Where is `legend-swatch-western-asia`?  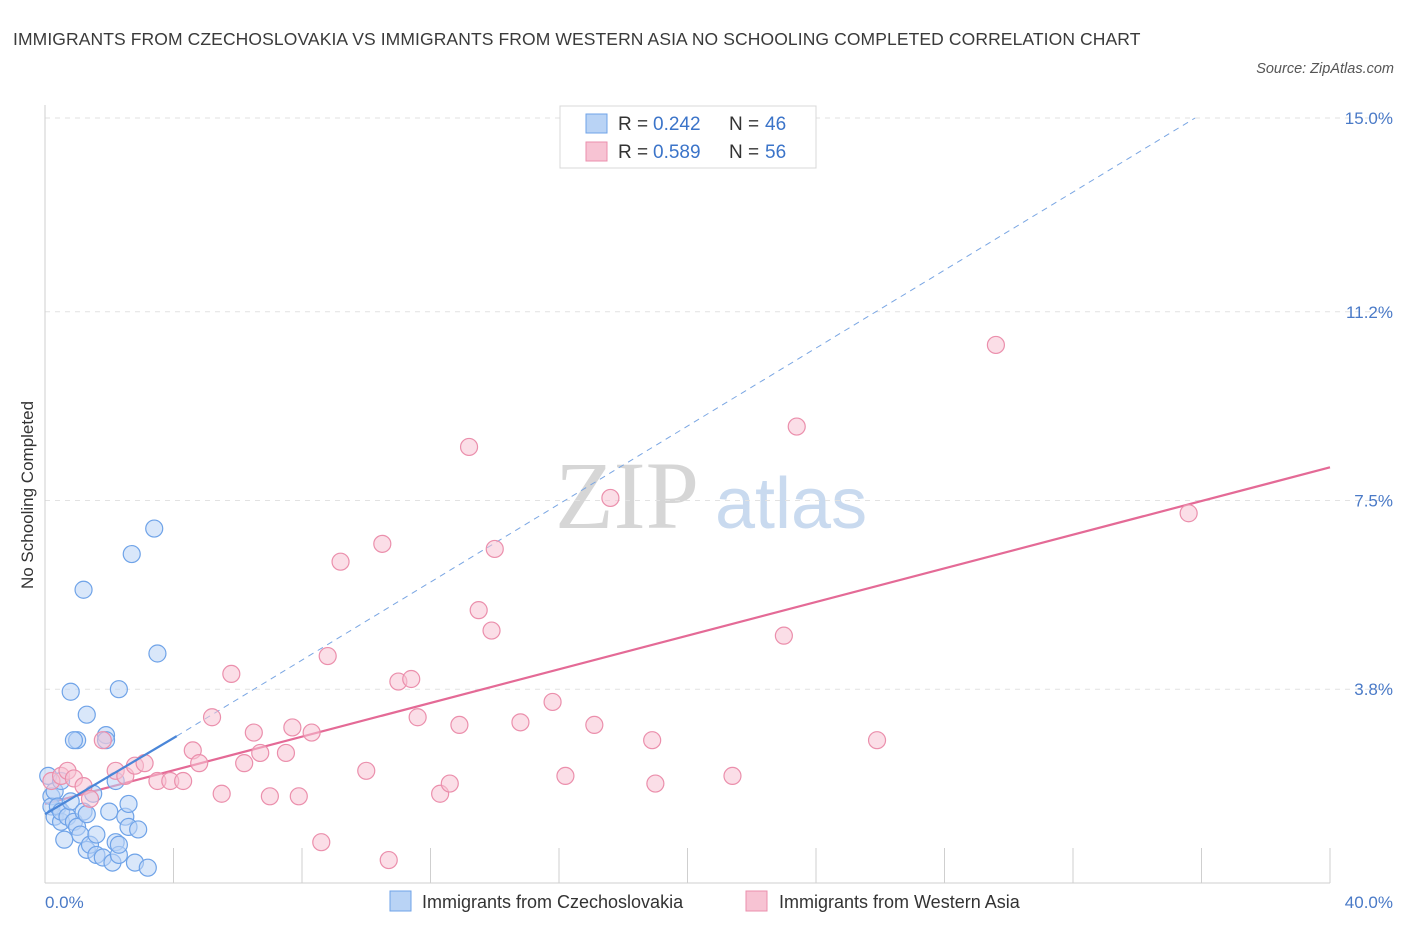 legend-swatch-western-asia is located at coordinates (596, 151).